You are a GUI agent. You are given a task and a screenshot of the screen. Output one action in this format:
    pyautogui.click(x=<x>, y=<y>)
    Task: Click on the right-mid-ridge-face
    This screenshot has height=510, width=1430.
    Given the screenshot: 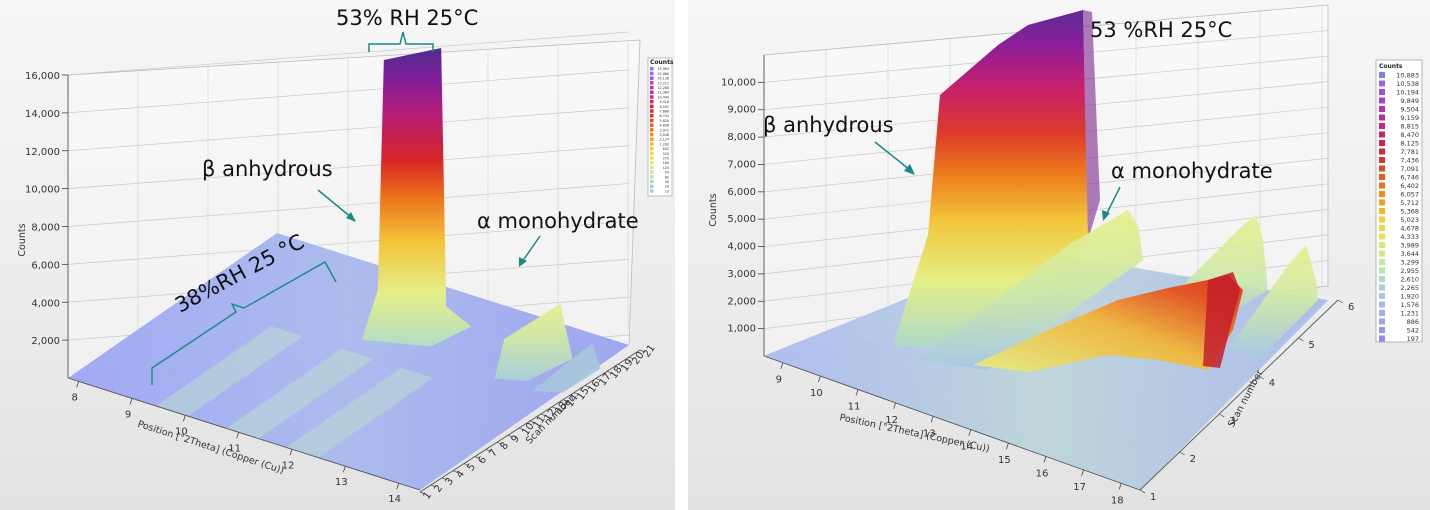 What is the action you would take?
    pyautogui.click(x=1221, y=320)
    